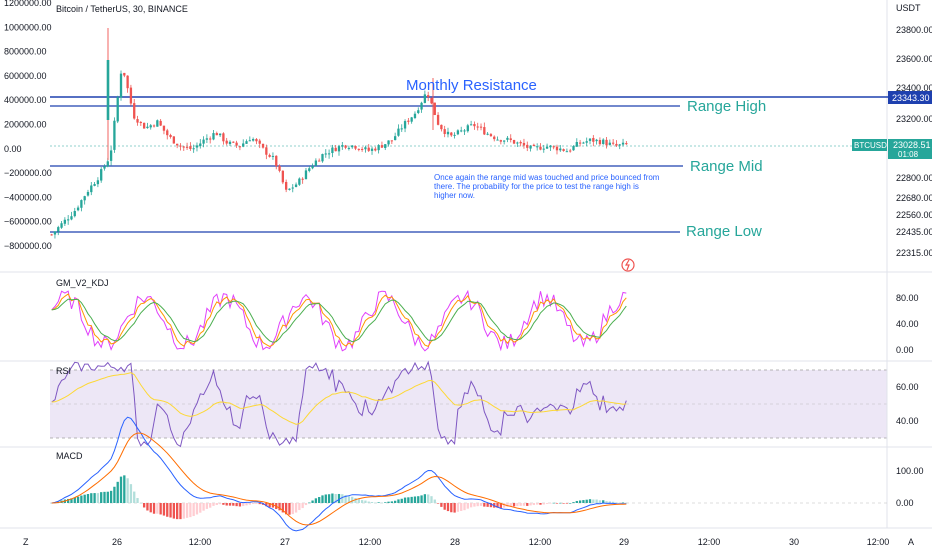 The height and width of the screenshot is (550, 932). Describe the element at coordinates (455, 542) in the screenshot. I see `time-axis-tick: 28` at that location.